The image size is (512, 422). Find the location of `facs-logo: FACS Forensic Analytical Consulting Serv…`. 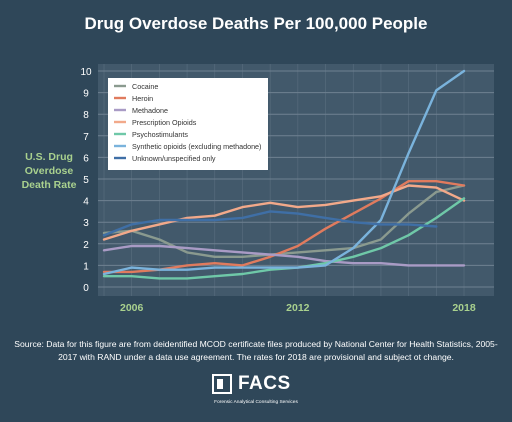

facs-logo: FACS Forensic Analytical Consulting Serv… is located at coordinates (256, 393).